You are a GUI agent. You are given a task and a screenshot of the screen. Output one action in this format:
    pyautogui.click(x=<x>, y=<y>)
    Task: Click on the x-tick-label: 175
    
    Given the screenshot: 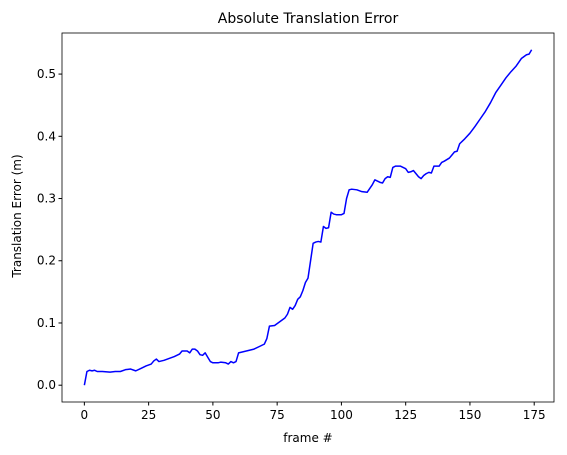 What is the action you would take?
    pyautogui.click(x=534, y=415)
    